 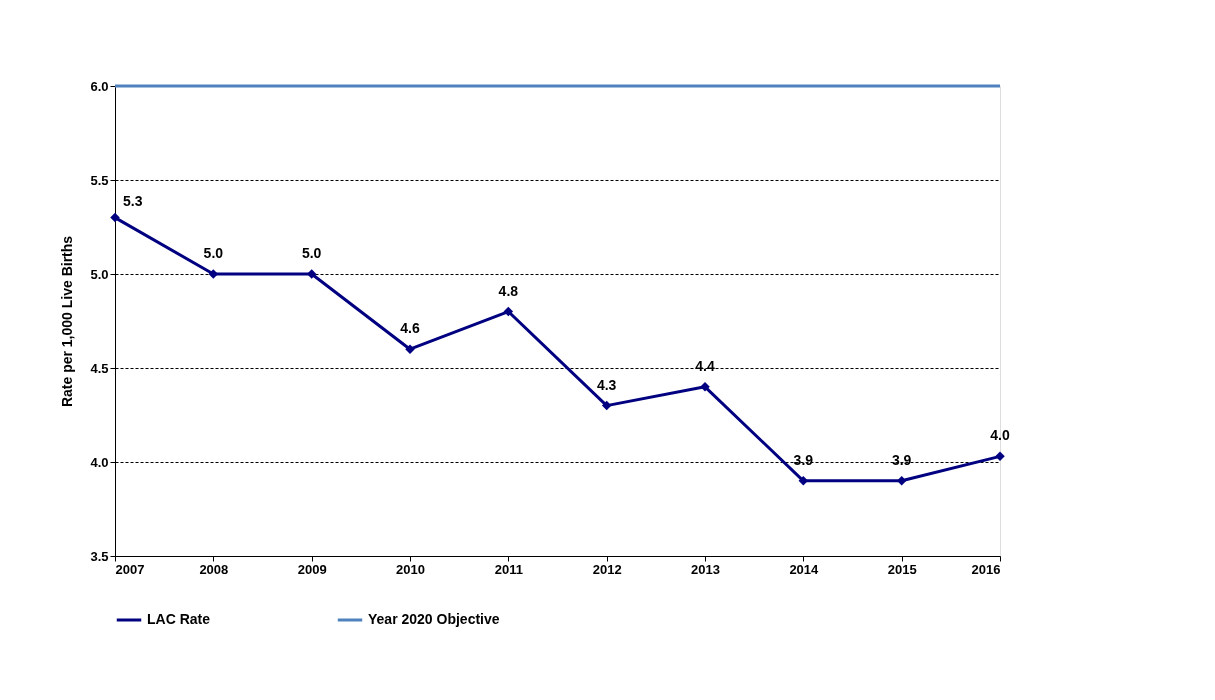 I want to click on x-tick-label: 2014, so click(x=804, y=569).